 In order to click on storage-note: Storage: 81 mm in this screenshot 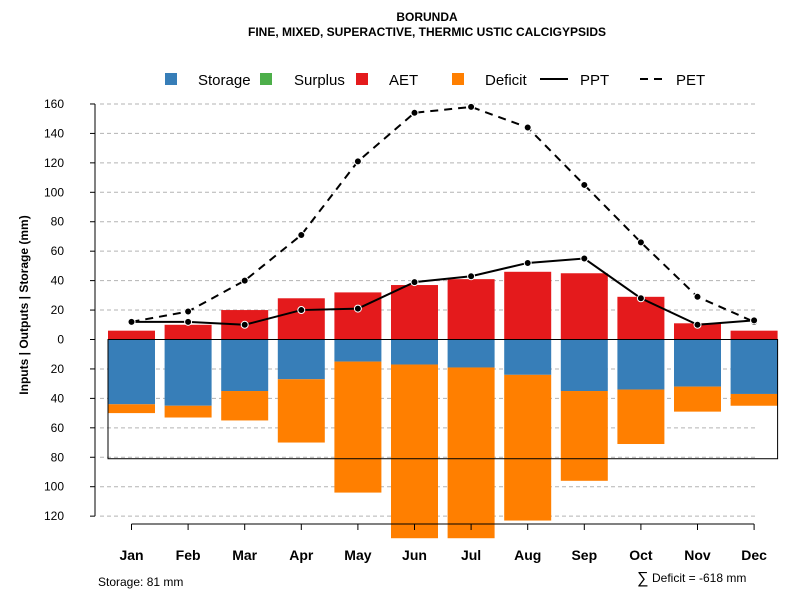, I will do `click(140, 582)`.